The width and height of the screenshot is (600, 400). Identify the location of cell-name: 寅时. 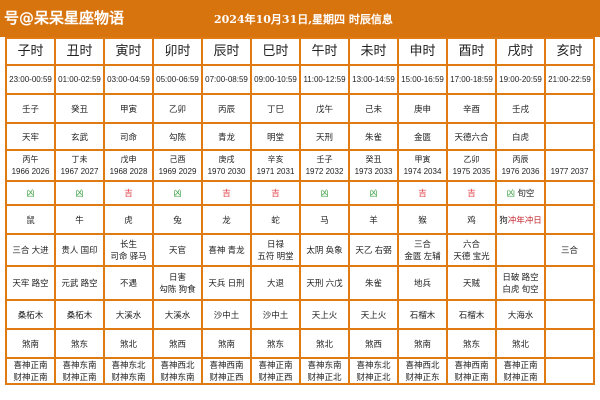
(128, 51).